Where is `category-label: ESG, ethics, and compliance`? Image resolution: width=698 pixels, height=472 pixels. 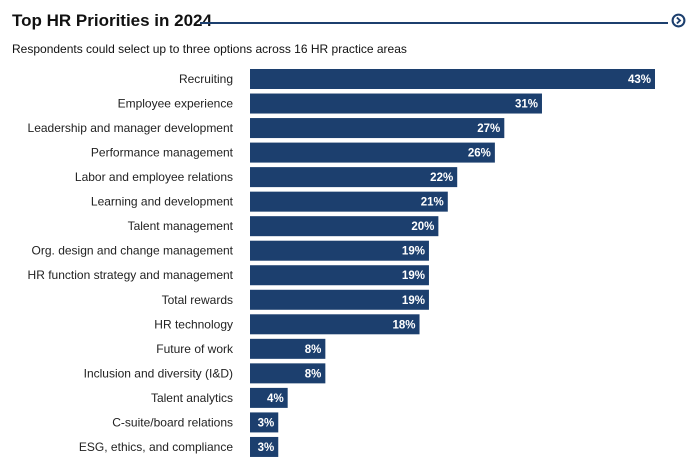
category-label: ESG, ethics, and compliance is located at coordinates (156, 447).